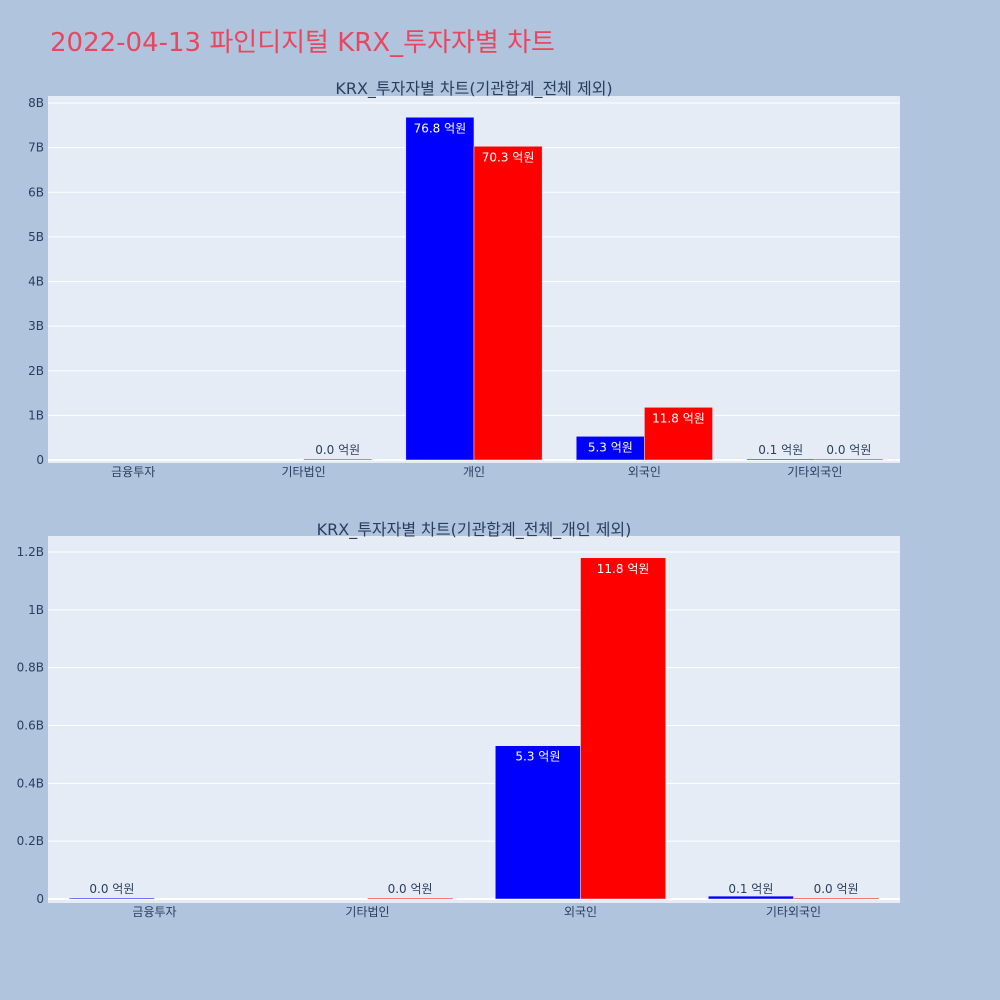  I want to click on y-tick-label: 6B, so click(36, 192).